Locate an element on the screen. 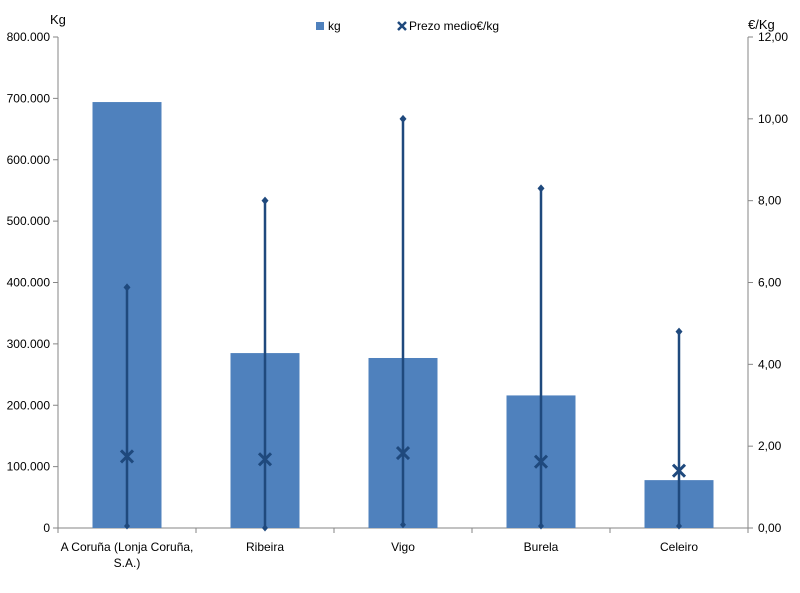  left-tick-label: 0 is located at coordinates (46, 528).